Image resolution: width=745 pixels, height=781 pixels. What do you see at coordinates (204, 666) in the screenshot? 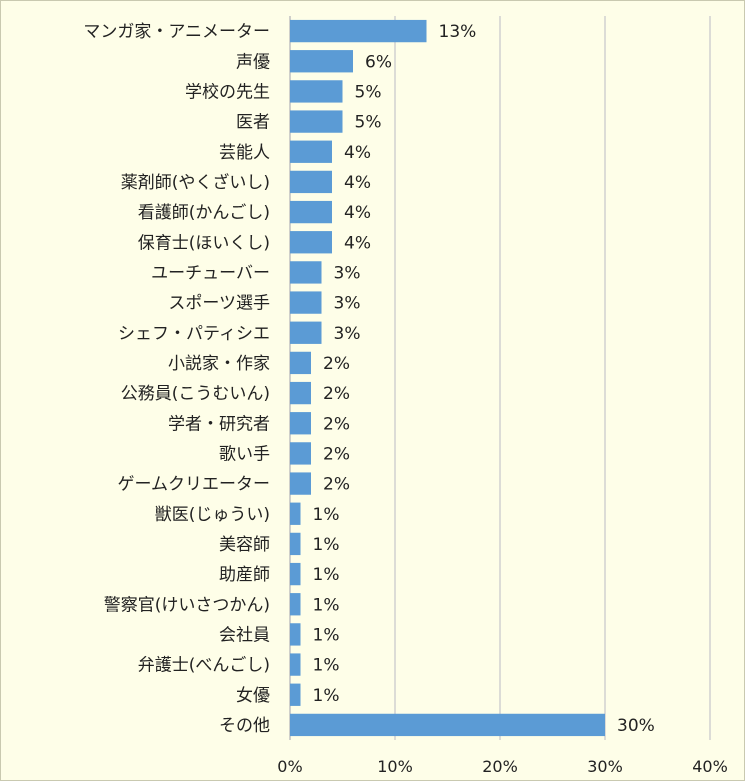
I see `category-label: 弁護士(べんごし)` at bounding box center [204, 666].